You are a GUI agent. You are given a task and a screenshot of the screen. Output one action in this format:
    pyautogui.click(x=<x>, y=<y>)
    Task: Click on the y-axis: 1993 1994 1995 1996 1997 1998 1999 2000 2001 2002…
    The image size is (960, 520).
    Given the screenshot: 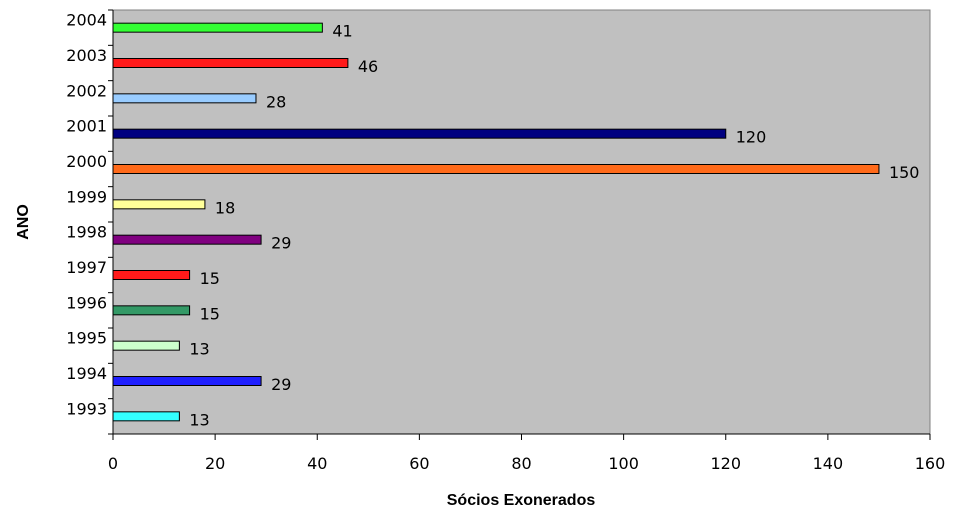 What is the action you would take?
    pyautogui.click(x=90, y=222)
    